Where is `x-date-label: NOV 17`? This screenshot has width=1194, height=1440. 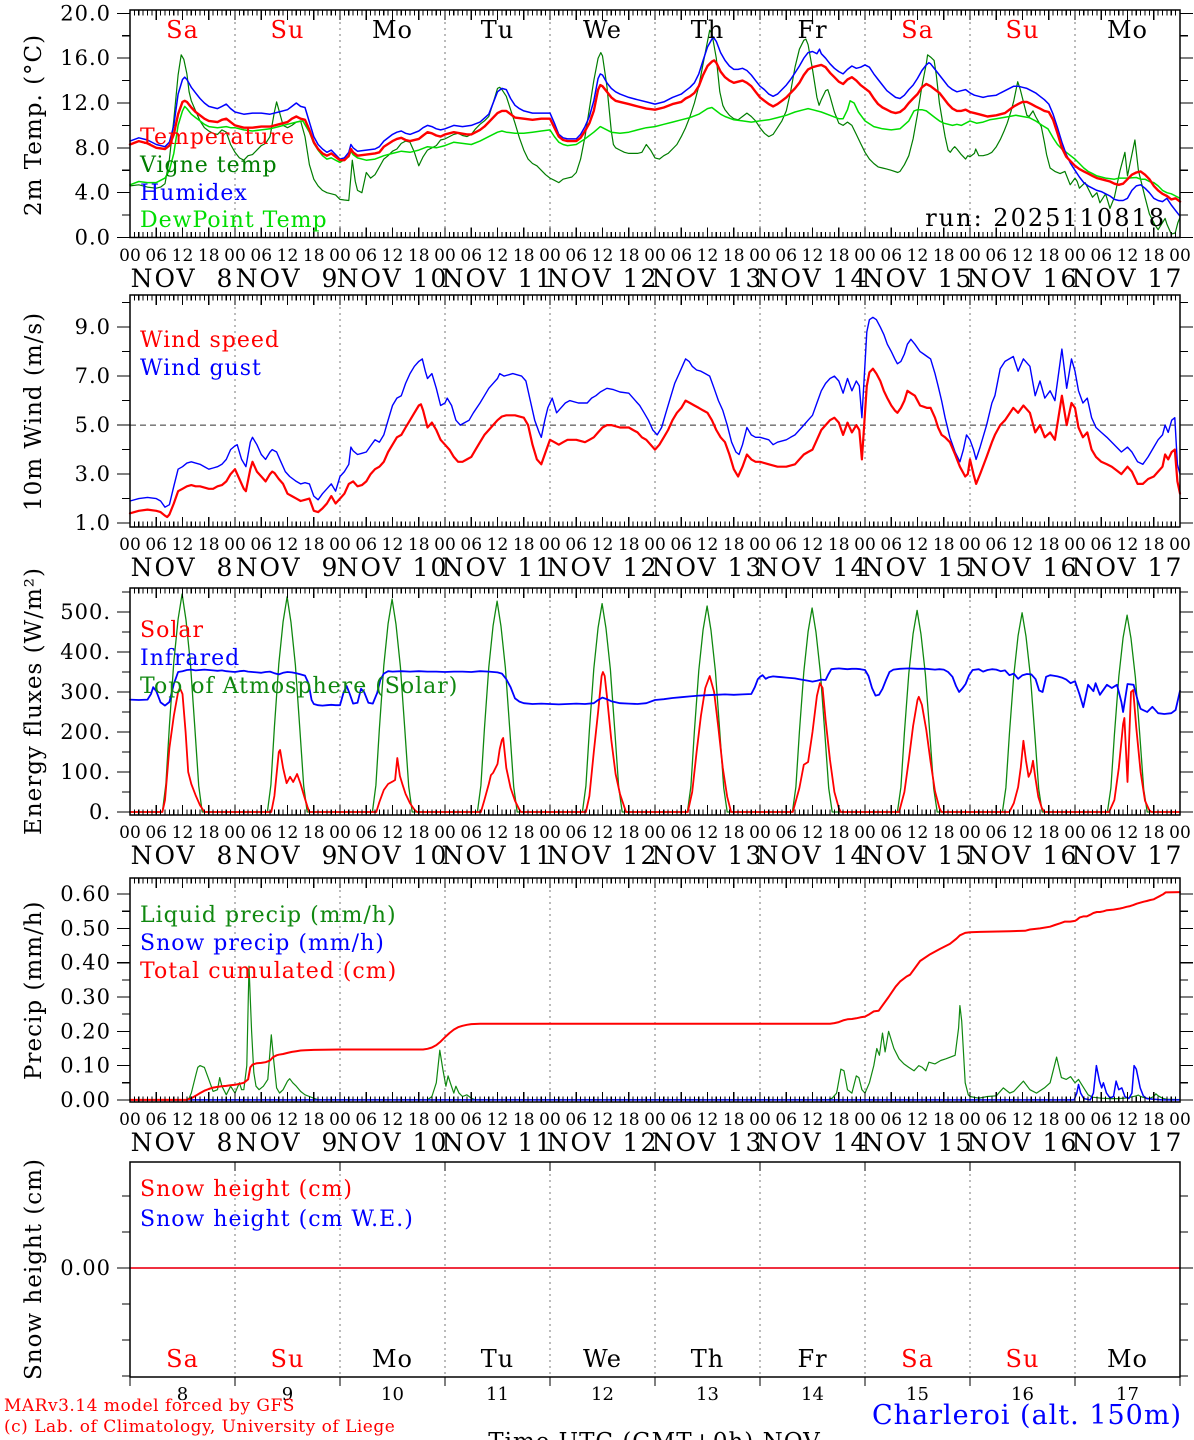 x-date-label: NOV 17 is located at coordinates (1128, 278).